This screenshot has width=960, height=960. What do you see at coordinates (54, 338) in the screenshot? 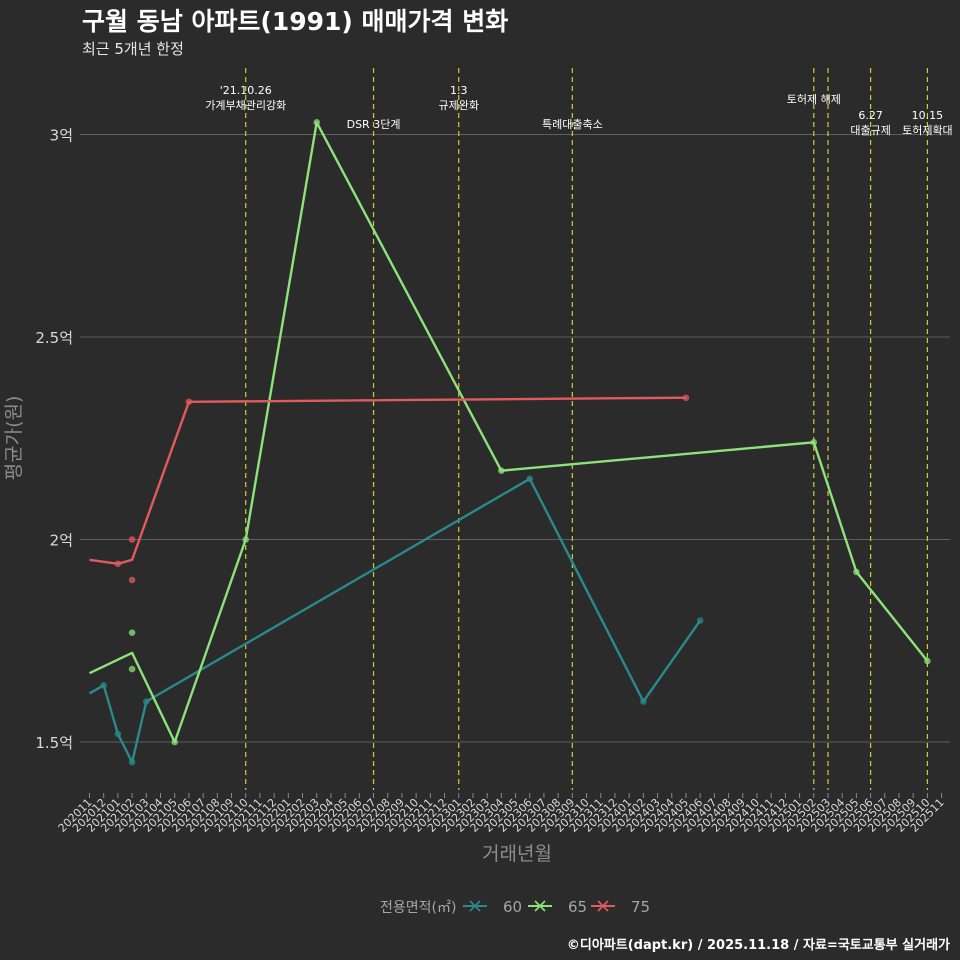
I see `y-tick-label: 2.5억` at bounding box center [54, 338].